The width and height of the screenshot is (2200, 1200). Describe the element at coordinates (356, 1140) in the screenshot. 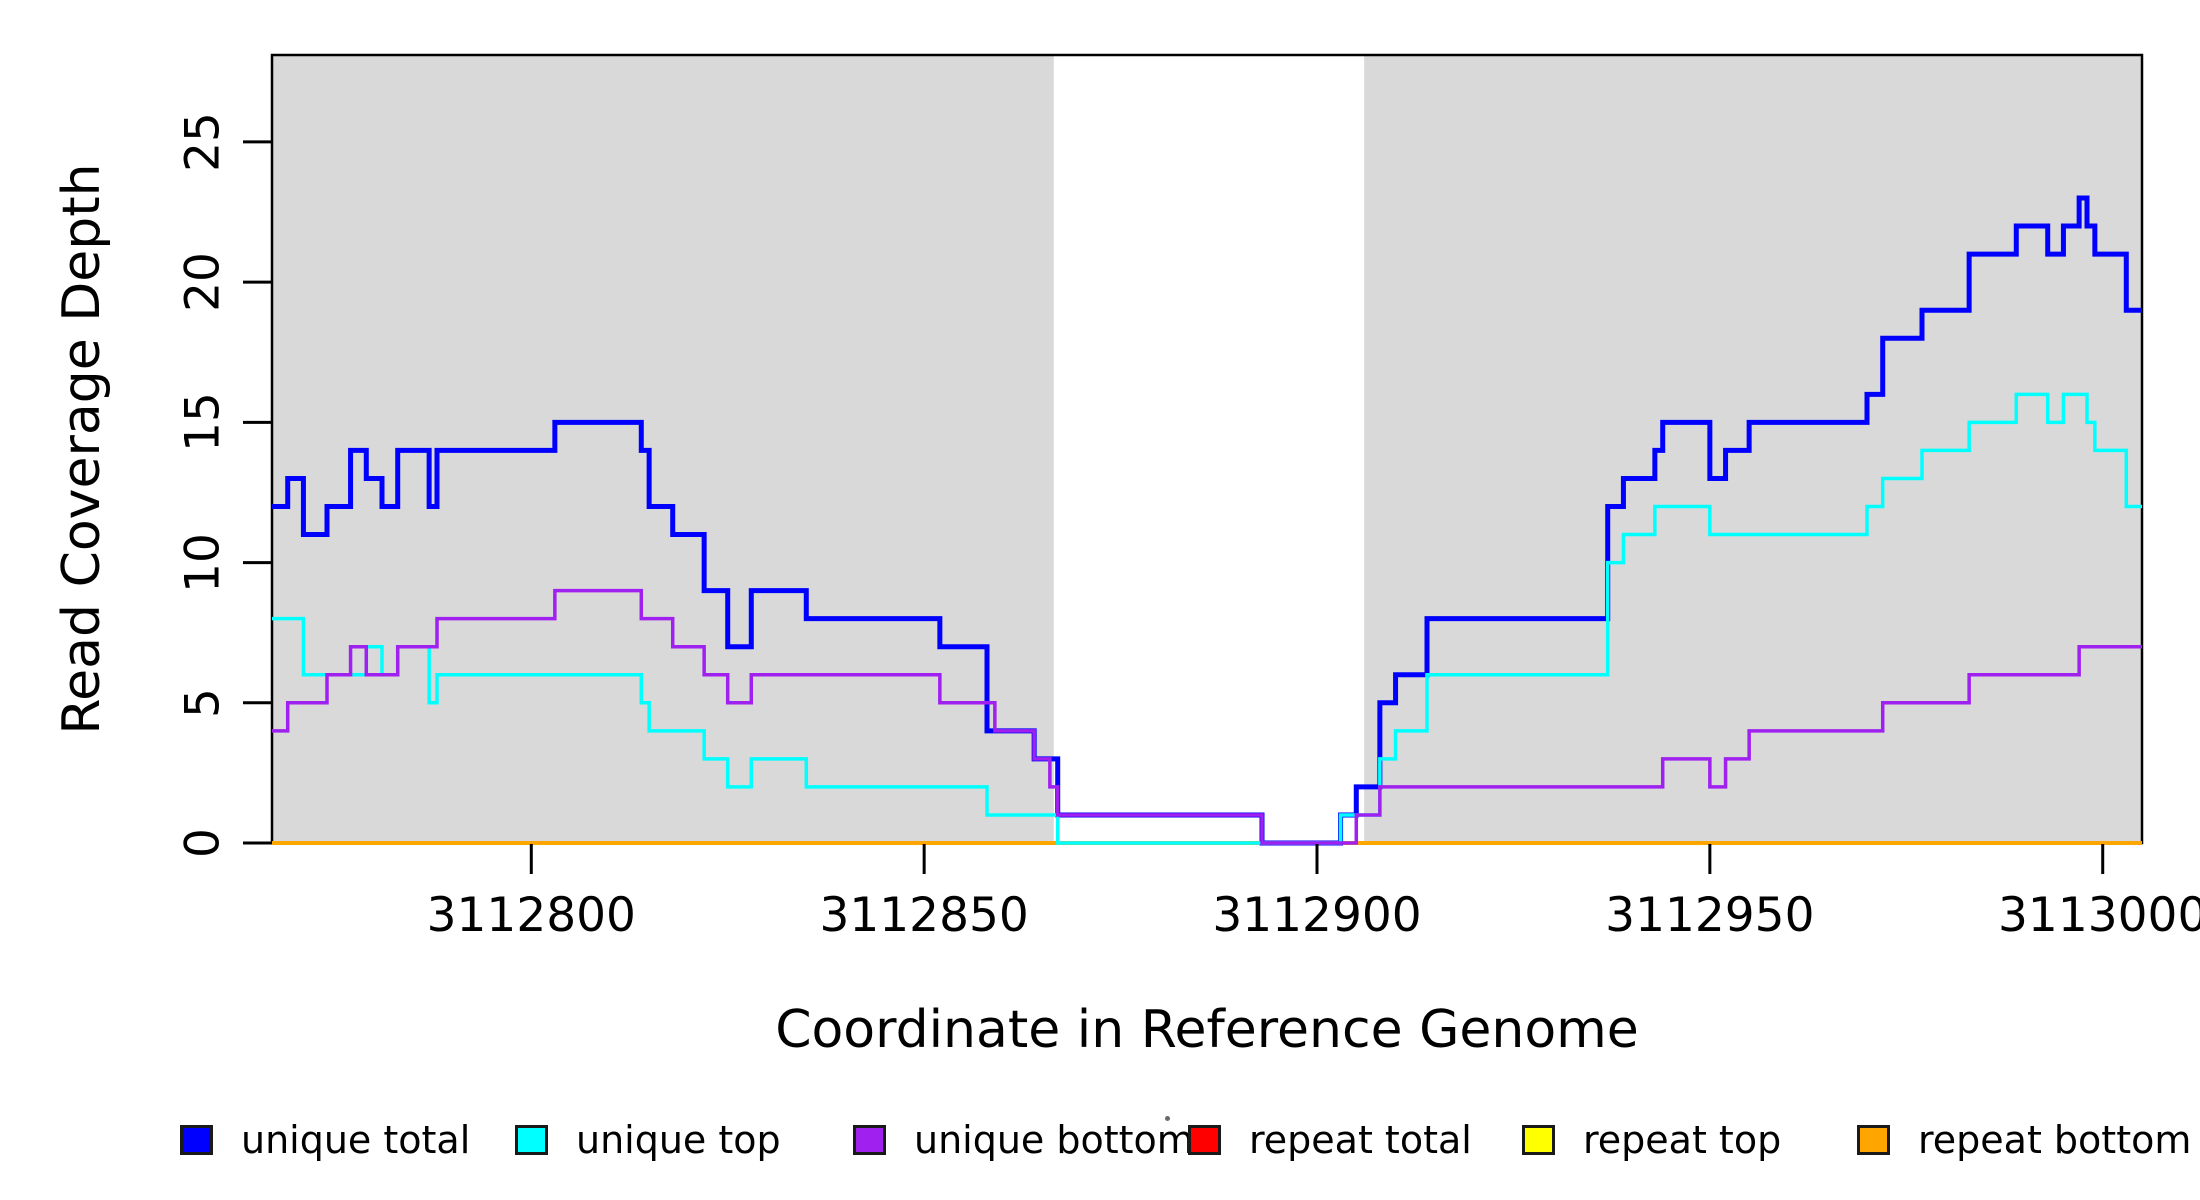

I see `legend-label: unique total` at that location.